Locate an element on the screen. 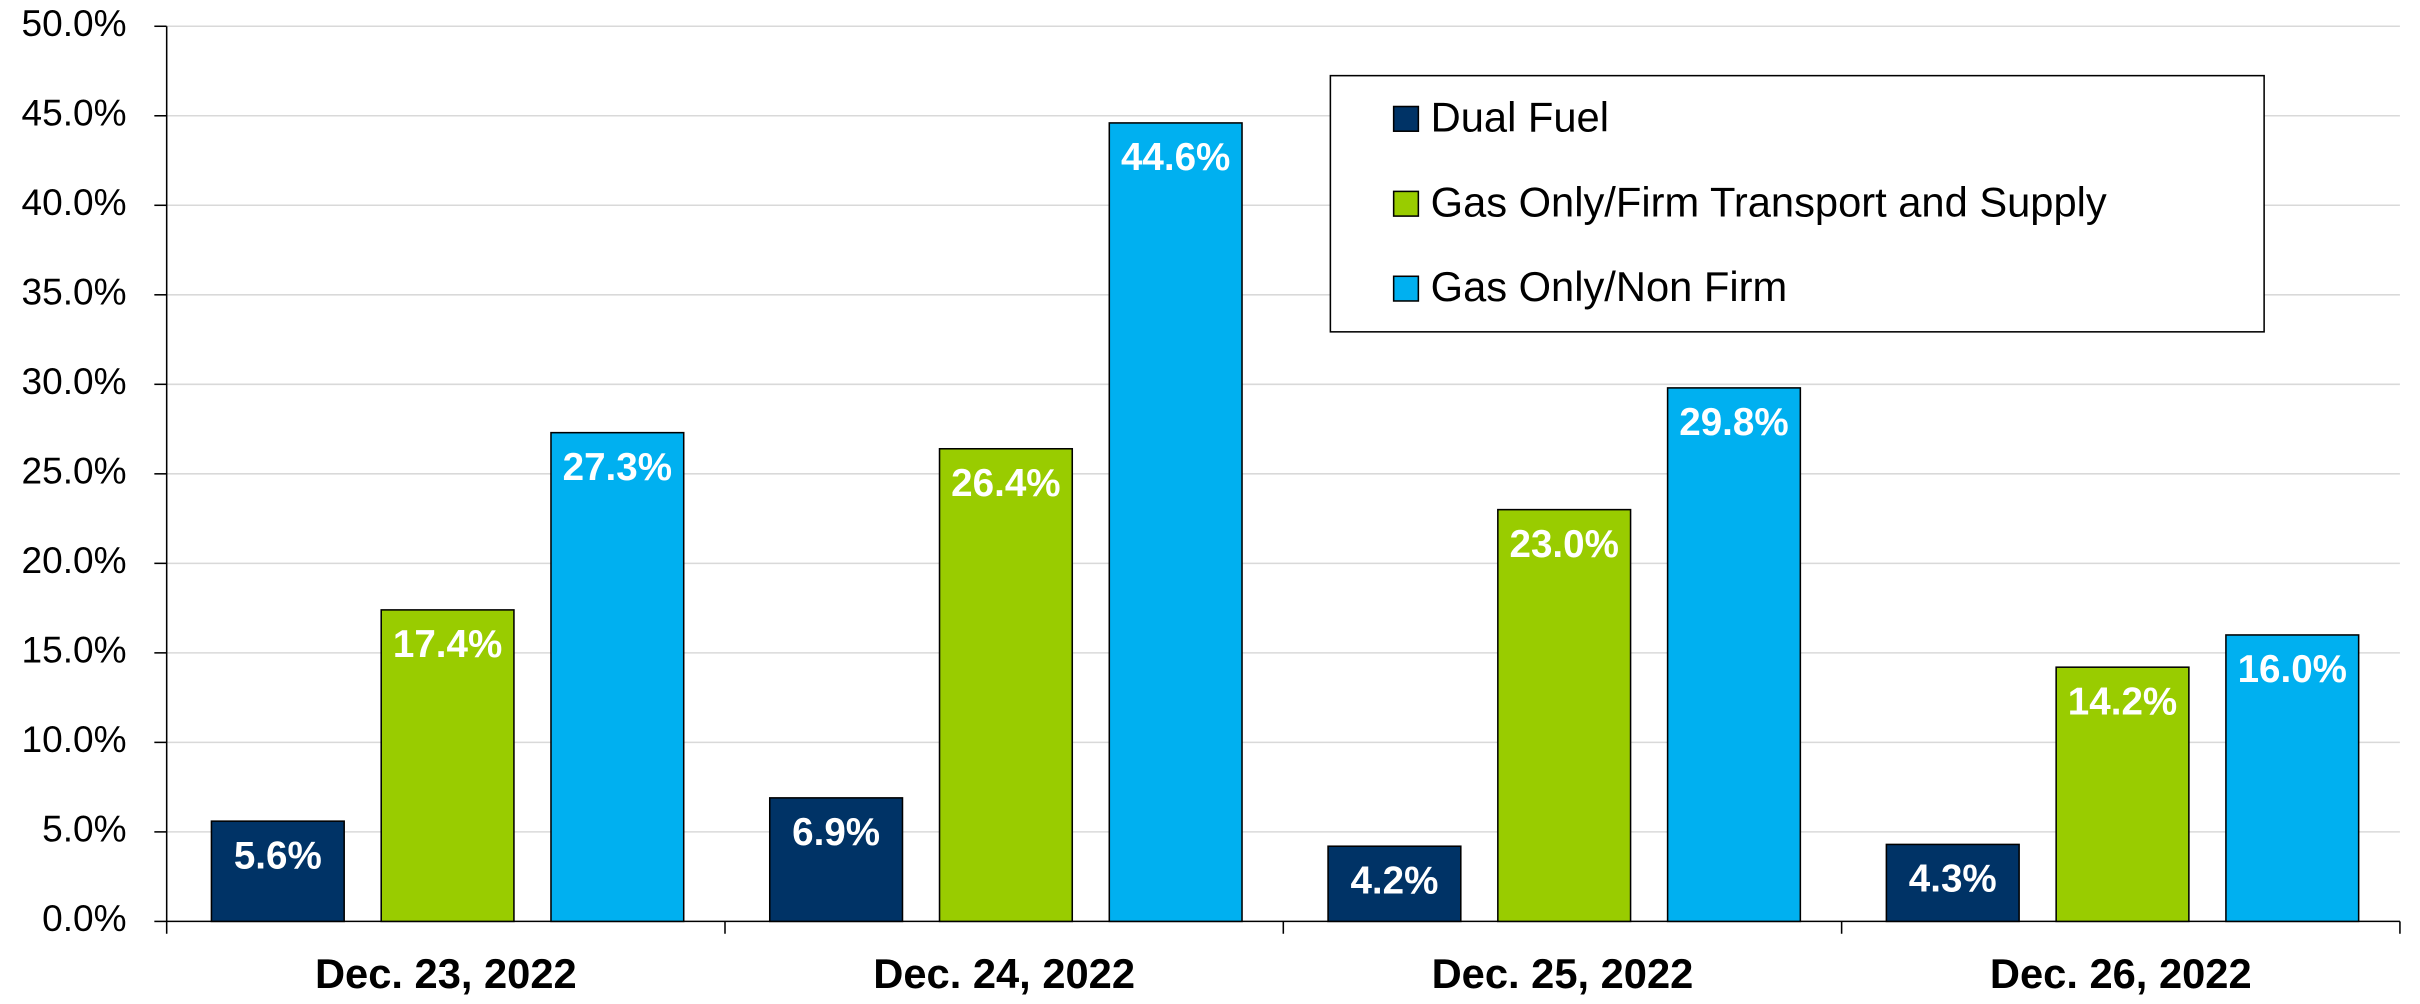 Image resolution: width=2420 pixels, height=1004 pixels. legend-label: Dual Fuel is located at coordinates (1520, 116).